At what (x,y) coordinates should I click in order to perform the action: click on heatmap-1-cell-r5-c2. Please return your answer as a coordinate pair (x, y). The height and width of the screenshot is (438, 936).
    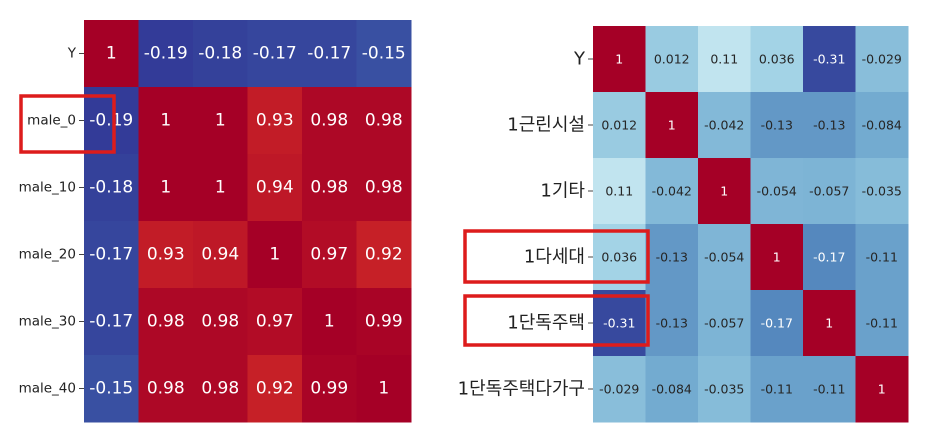
    Looking at the image, I should click on (220, 389).